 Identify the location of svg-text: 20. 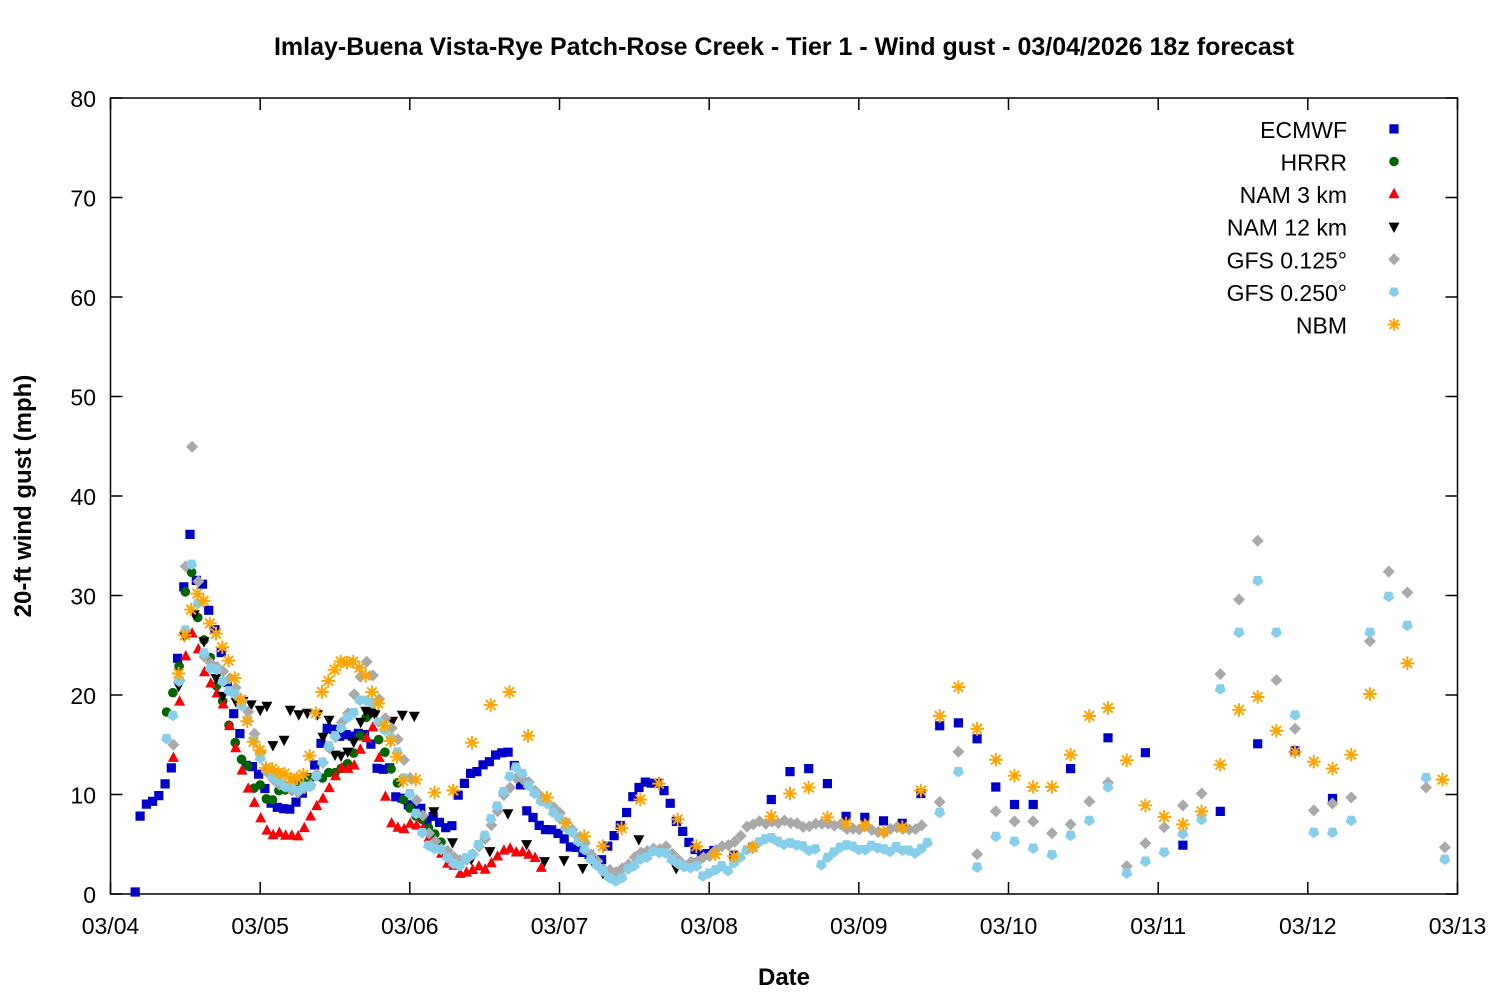
(83, 696).